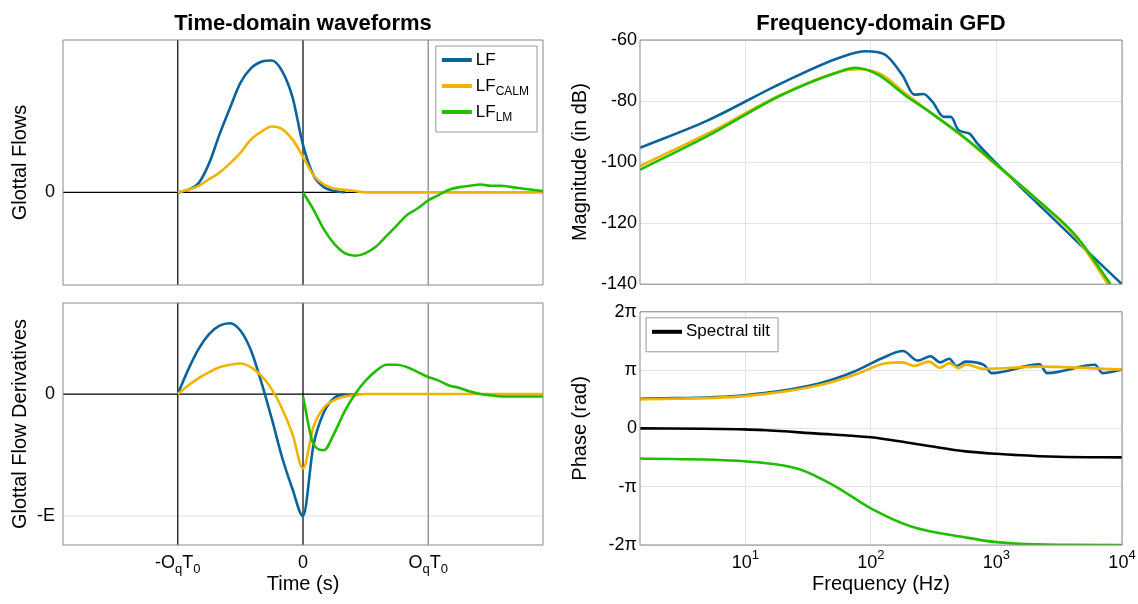 The image size is (1138, 604). Describe the element at coordinates (303, 582) in the screenshot. I see `x-axis-title: Time (s)` at that location.